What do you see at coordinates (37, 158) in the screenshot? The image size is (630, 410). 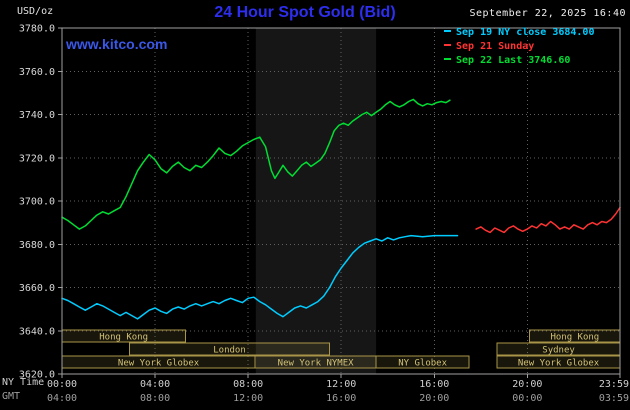 I see `y-axis-tick-label: 3720.0` at bounding box center [37, 158].